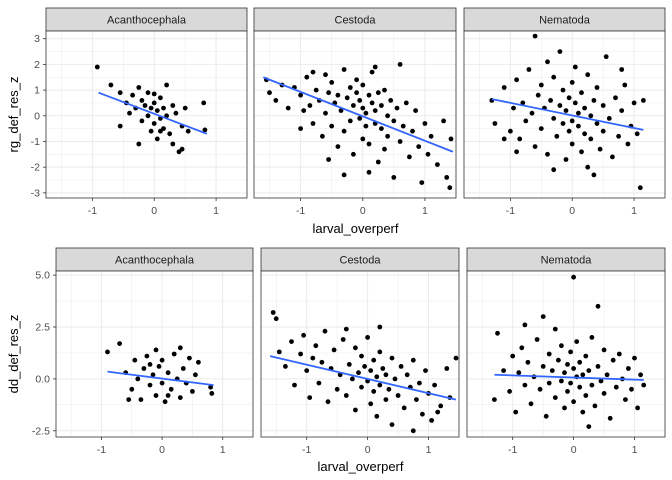 The width and height of the screenshot is (672, 480). I want to click on y-axis-title: rg_def_res_z, so click(13, 115).